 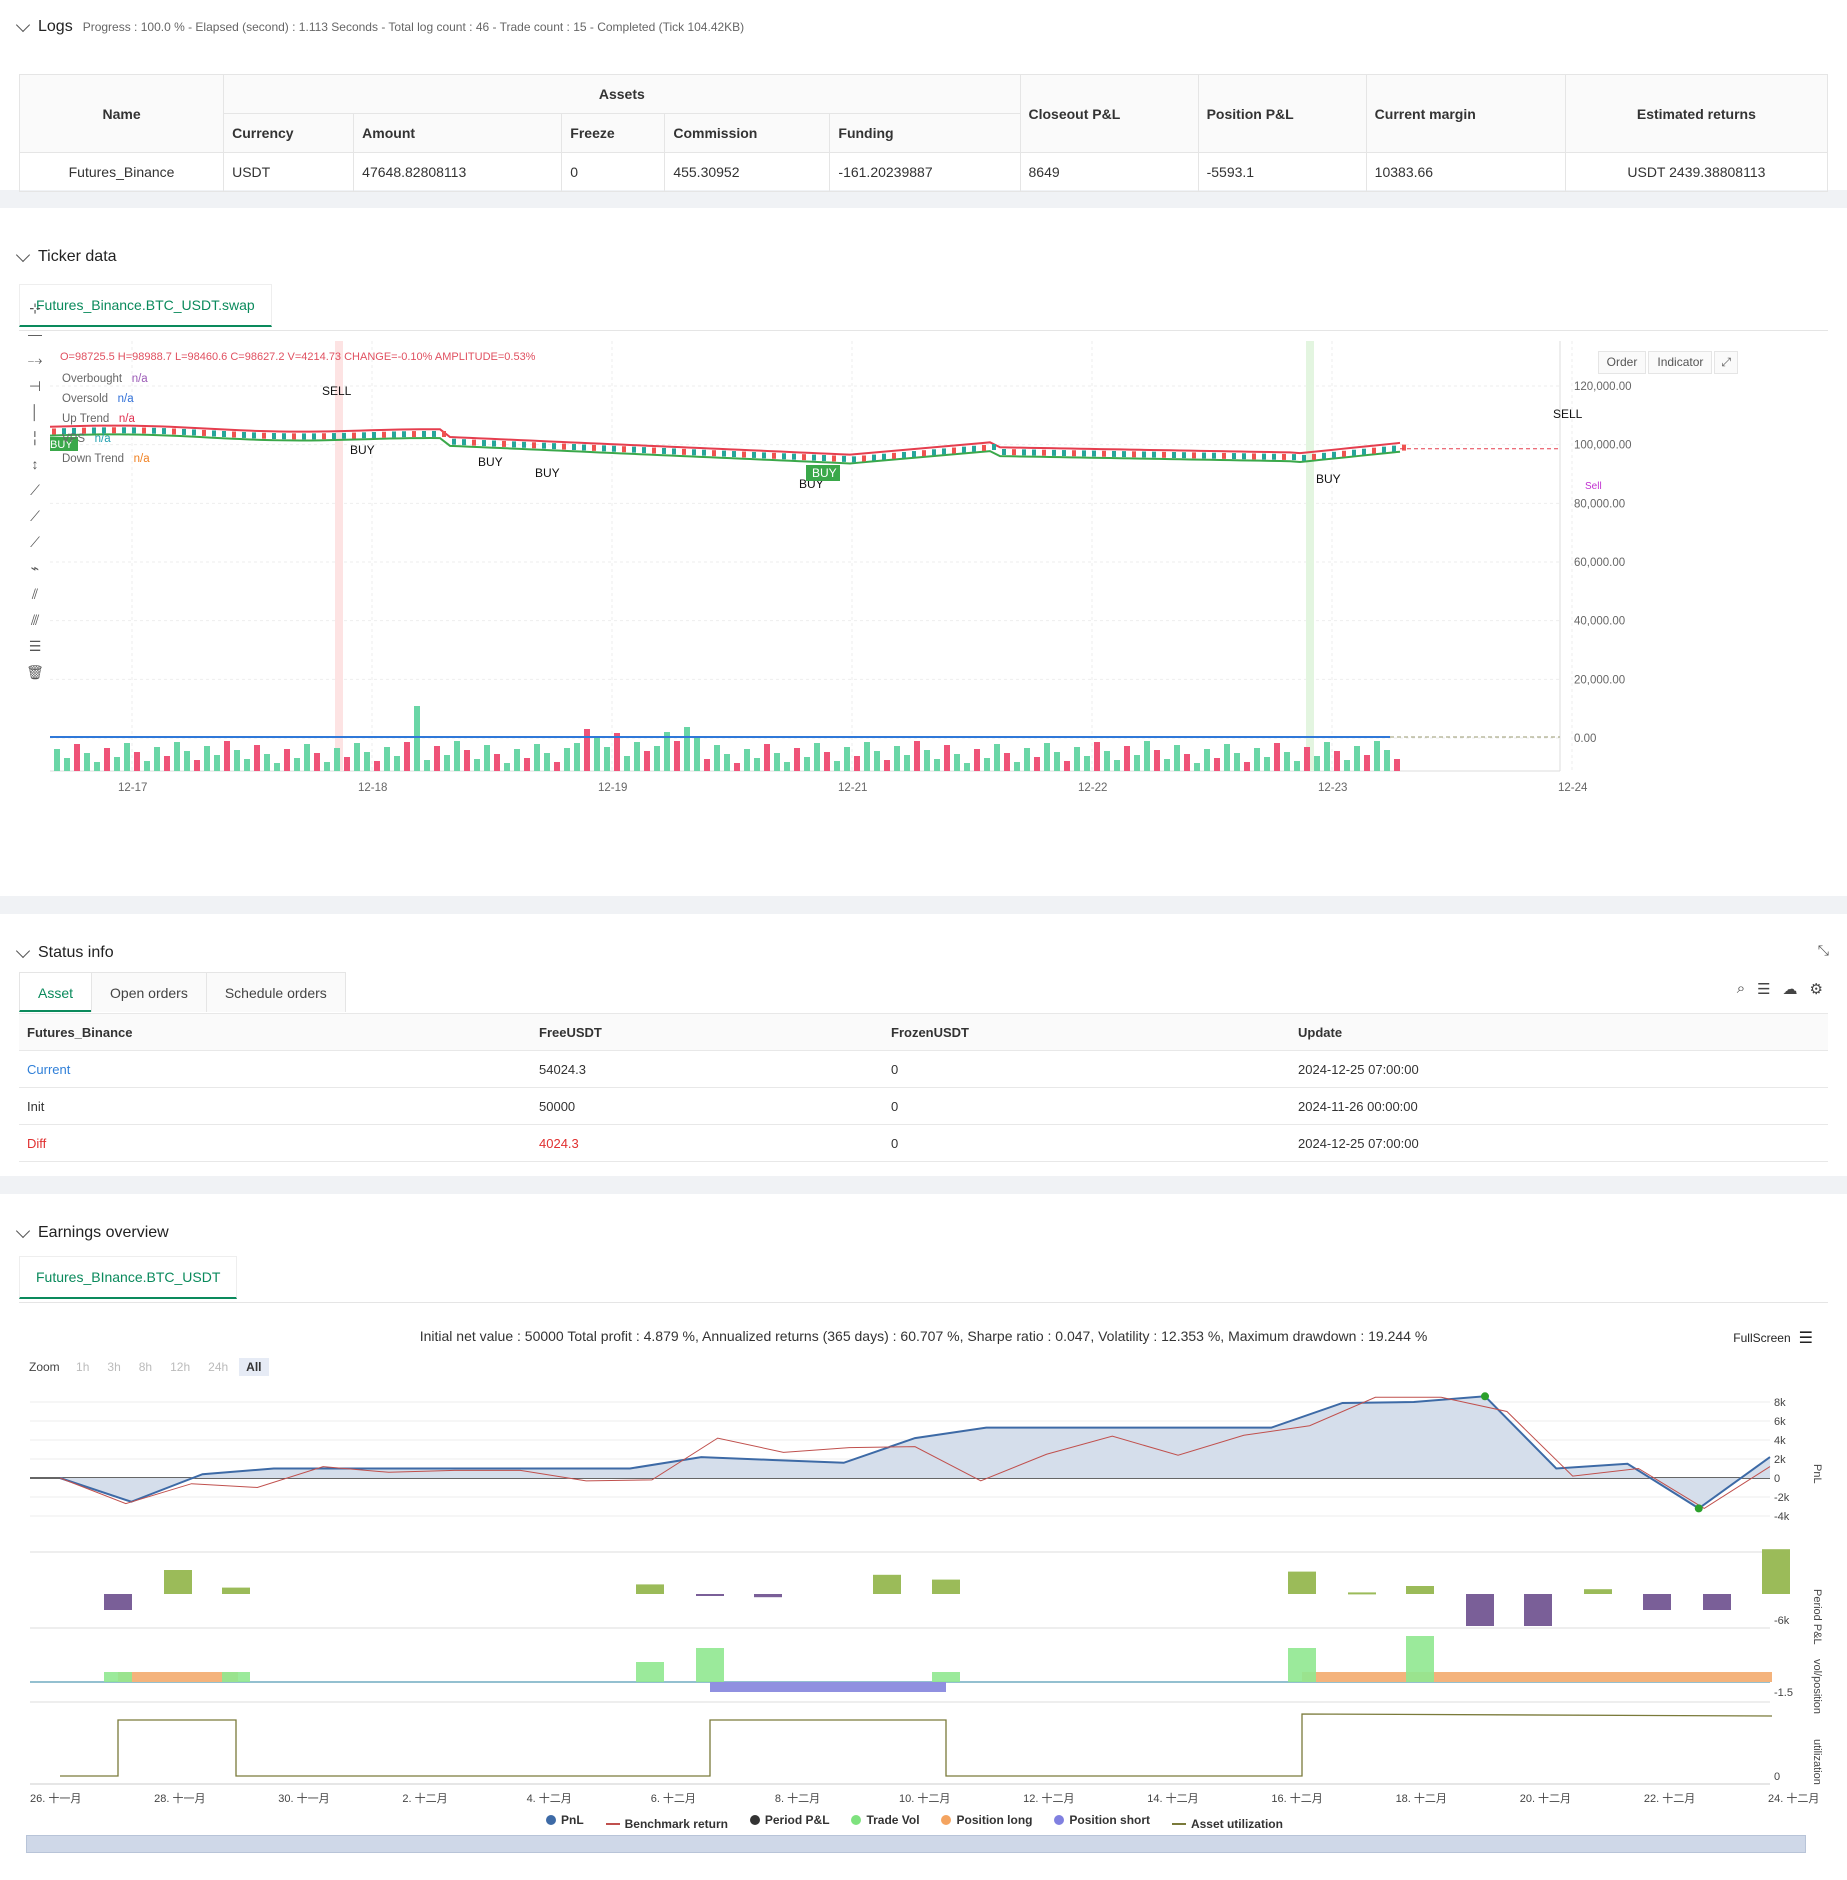 I want to click on gear-icon: ⚙, so click(x=1816, y=989).